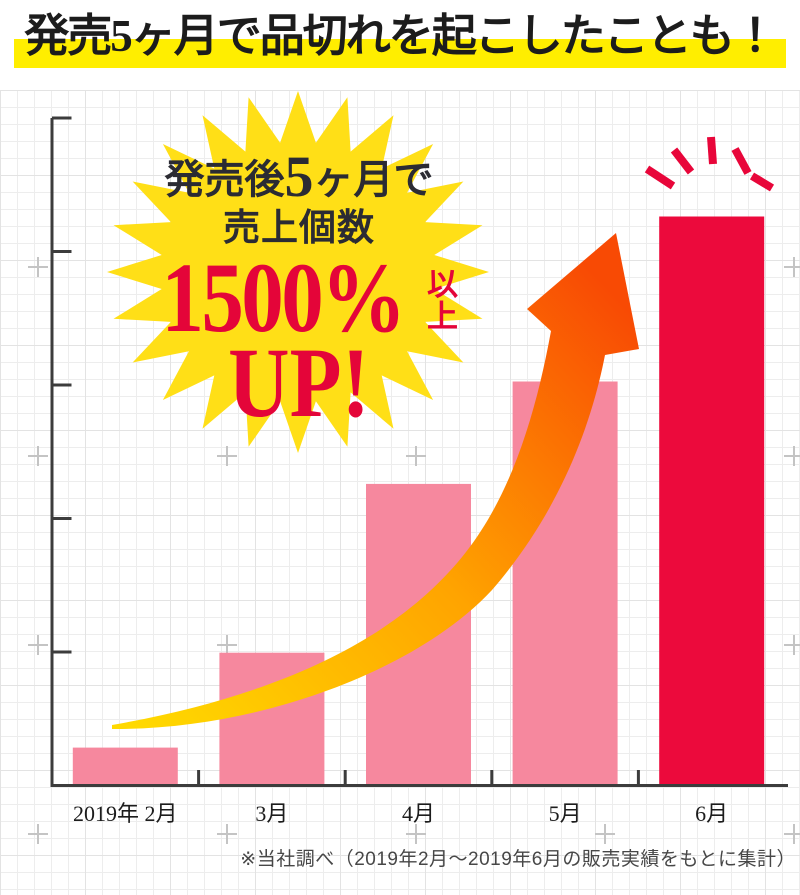 This screenshot has height=895, width=800. Describe the element at coordinates (712, 813) in the screenshot. I see `x-axis-label: 6月` at that location.